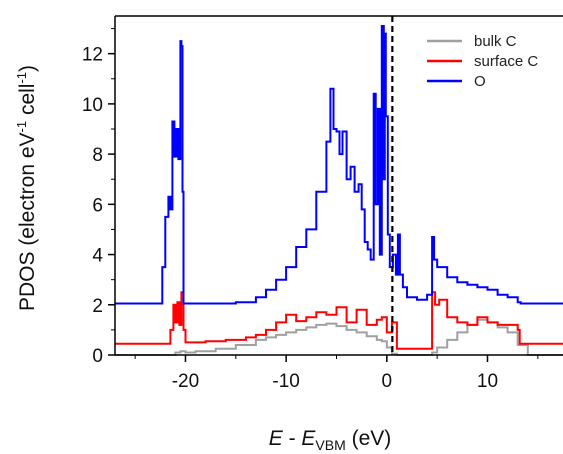  I want to click on x-axis-label: E - EVBM (eV), so click(330, 440).